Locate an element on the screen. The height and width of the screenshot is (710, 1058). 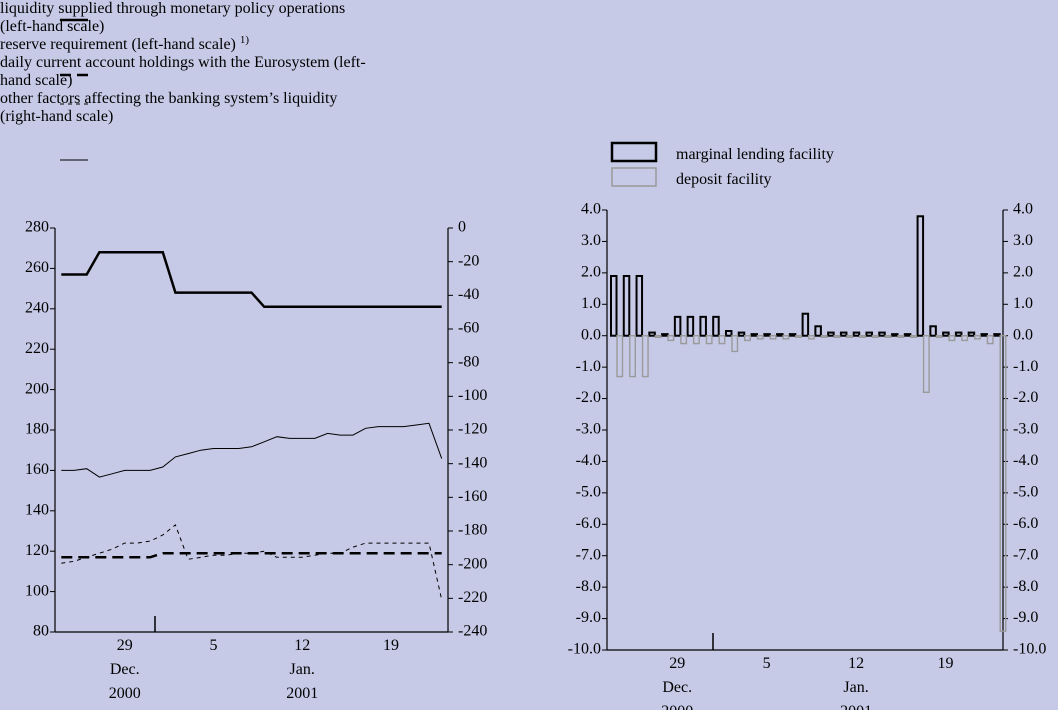
y-tick-label: 4.0 is located at coordinates (591, 209).